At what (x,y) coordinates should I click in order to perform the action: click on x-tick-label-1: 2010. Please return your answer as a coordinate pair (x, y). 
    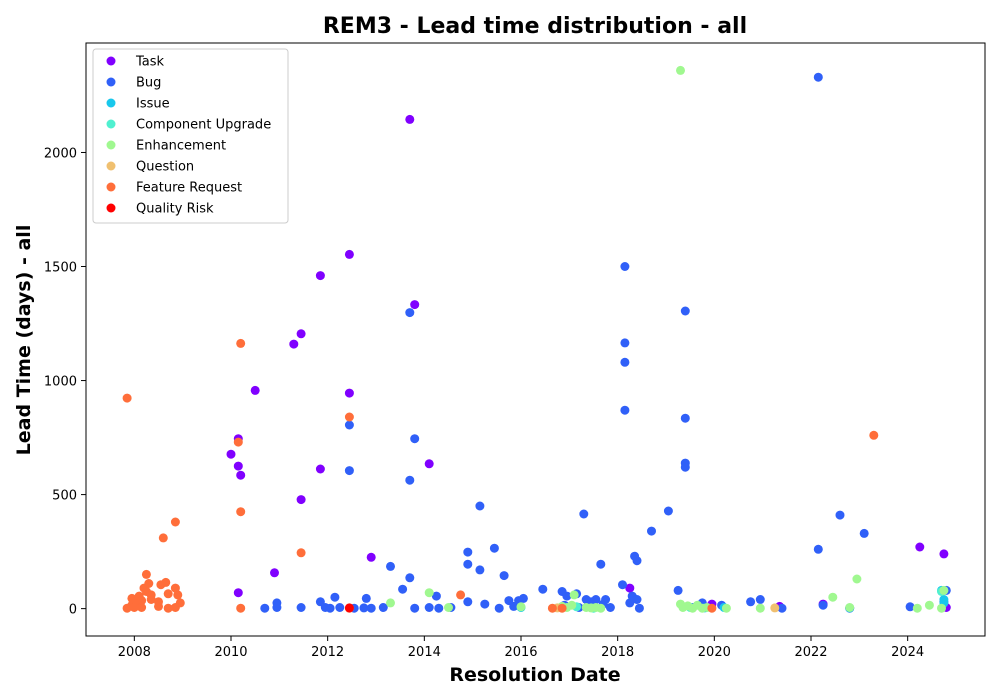
    Looking at the image, I should click on (230, 652).